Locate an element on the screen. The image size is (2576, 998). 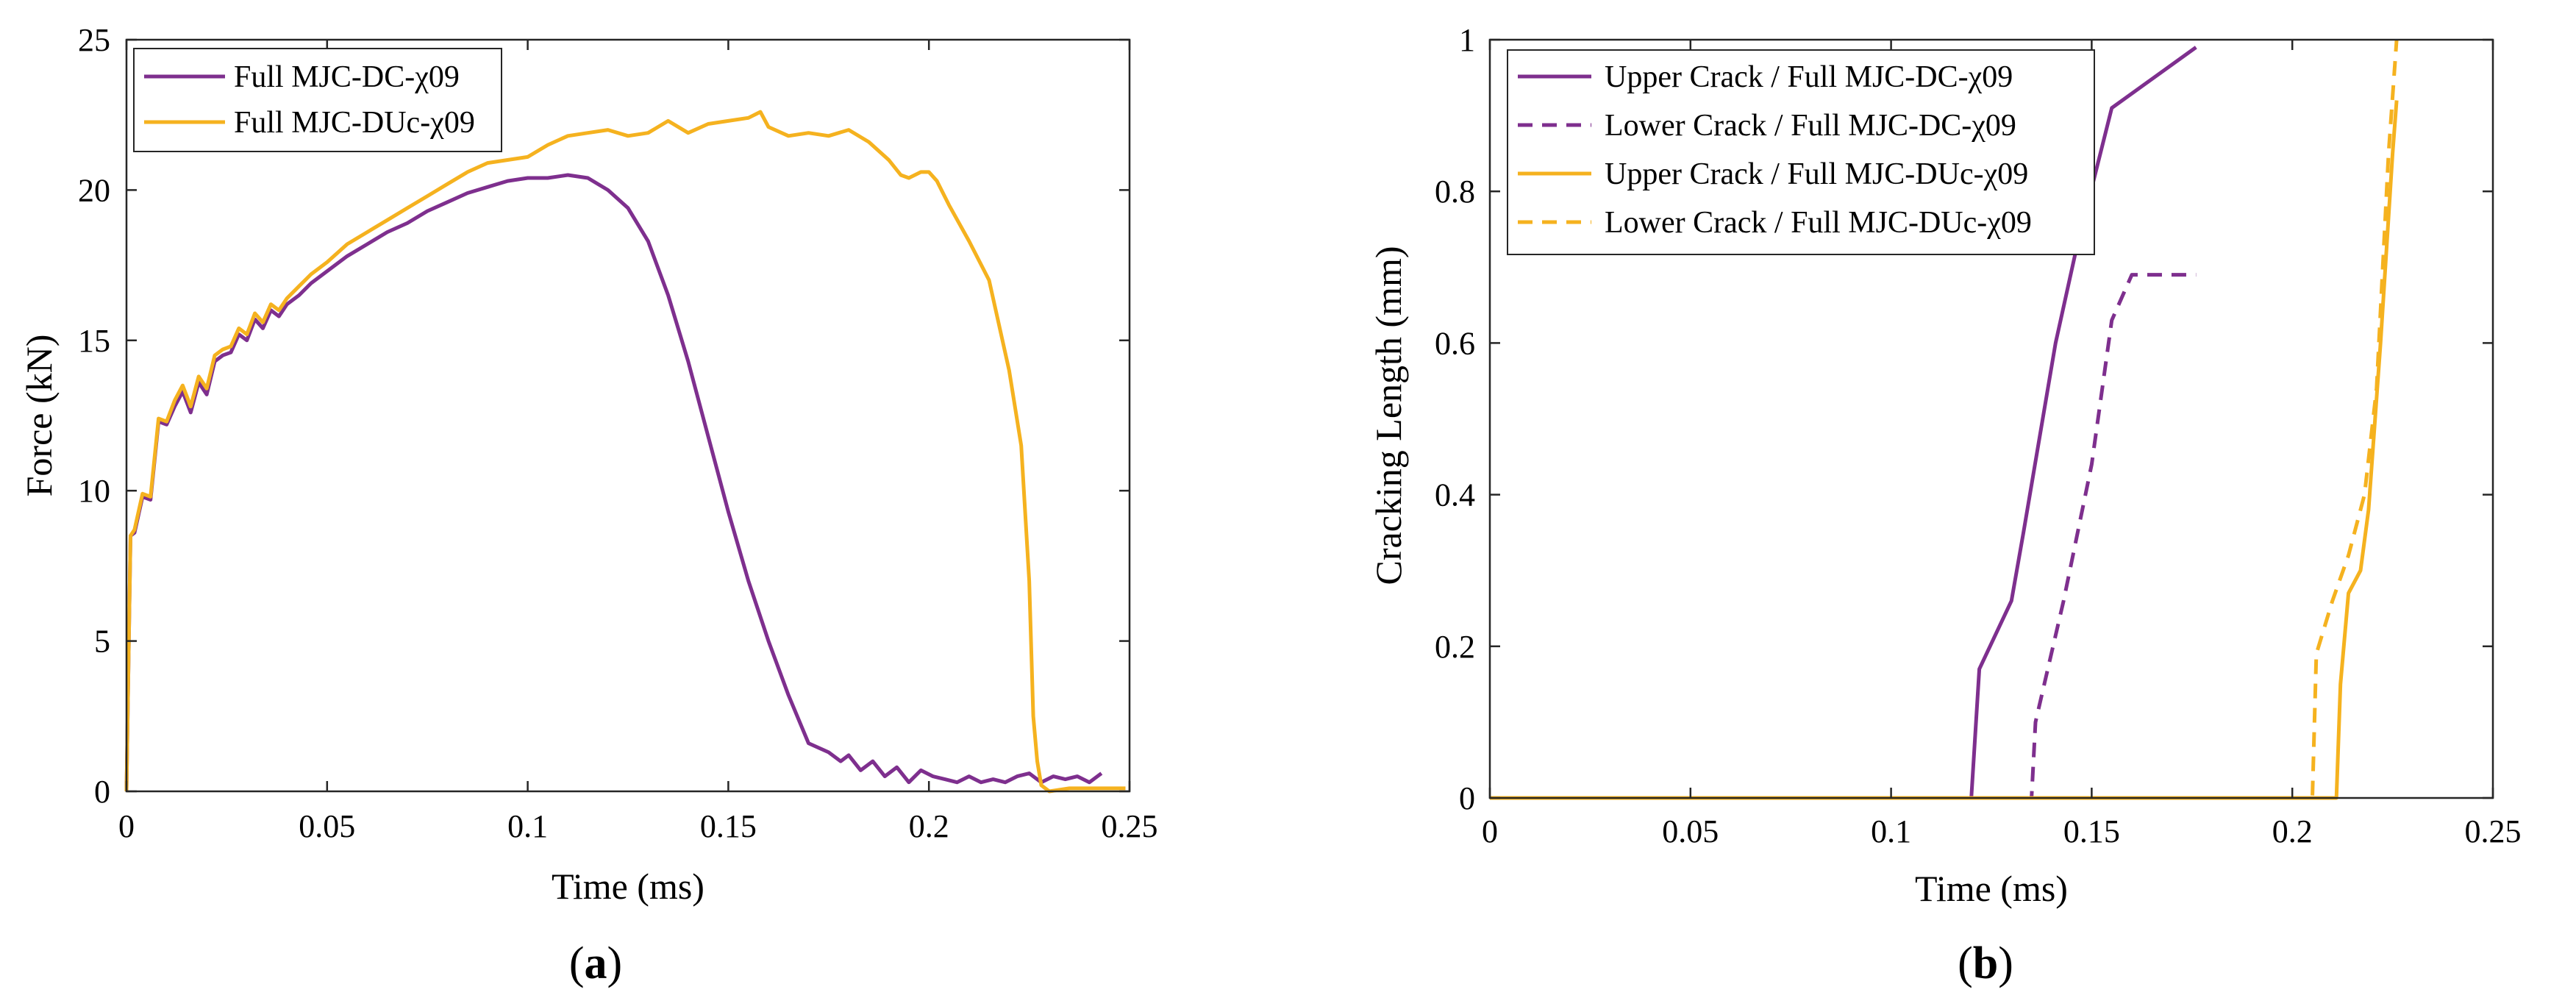
panel-a-xtick-label: 0.05 is located at coordinates (327, 826).